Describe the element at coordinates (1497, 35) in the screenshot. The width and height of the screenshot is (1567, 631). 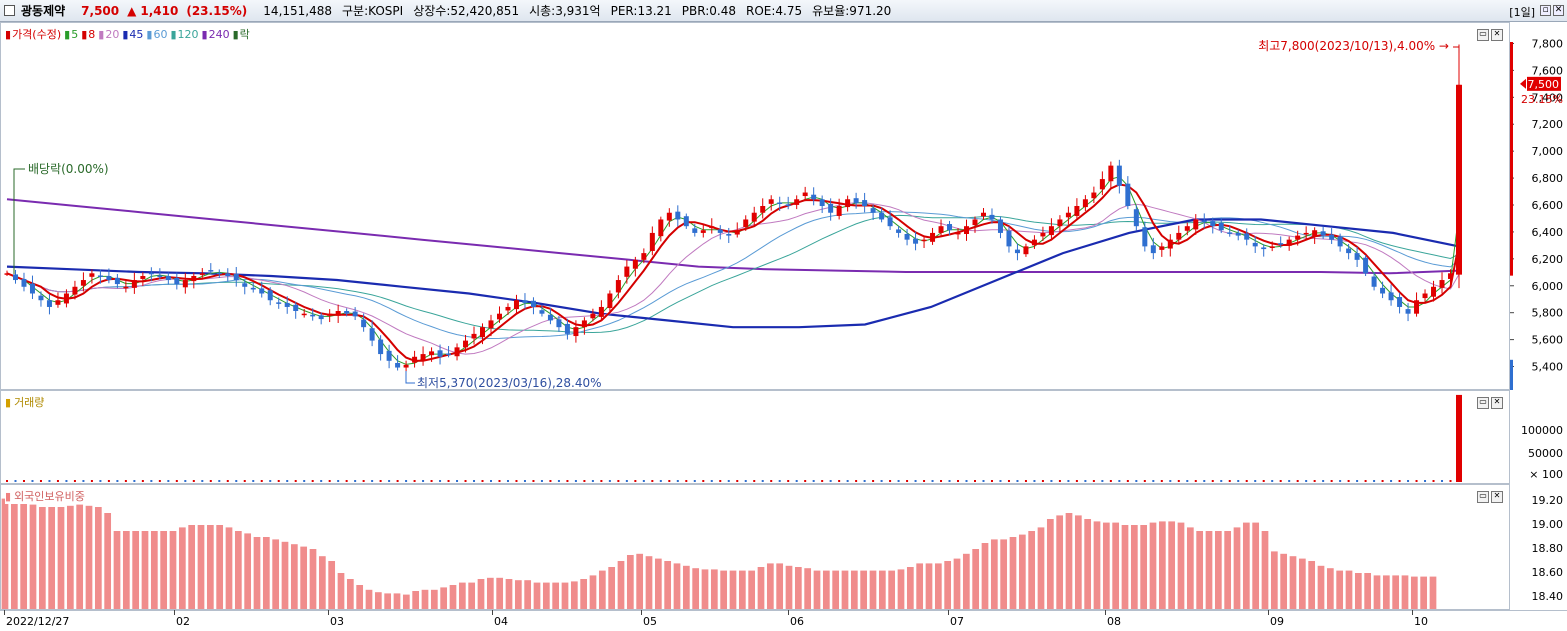
I see `panel-close-icon: ✕` at that location.